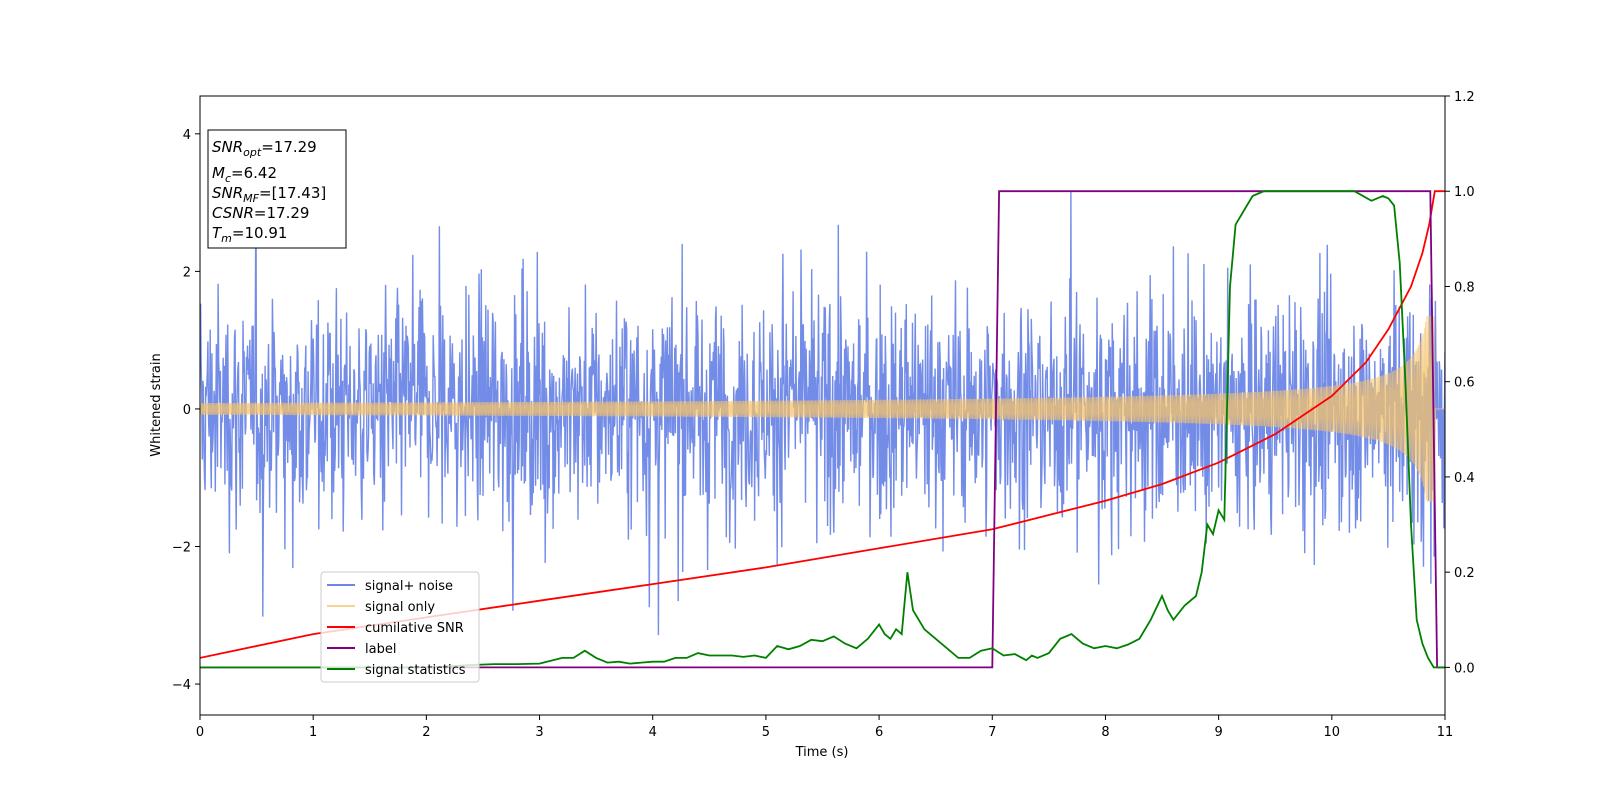  Describe the element at coordinates (1464, 668) in the screenshot. I see `y2-tick-label: 0.0` at that location.